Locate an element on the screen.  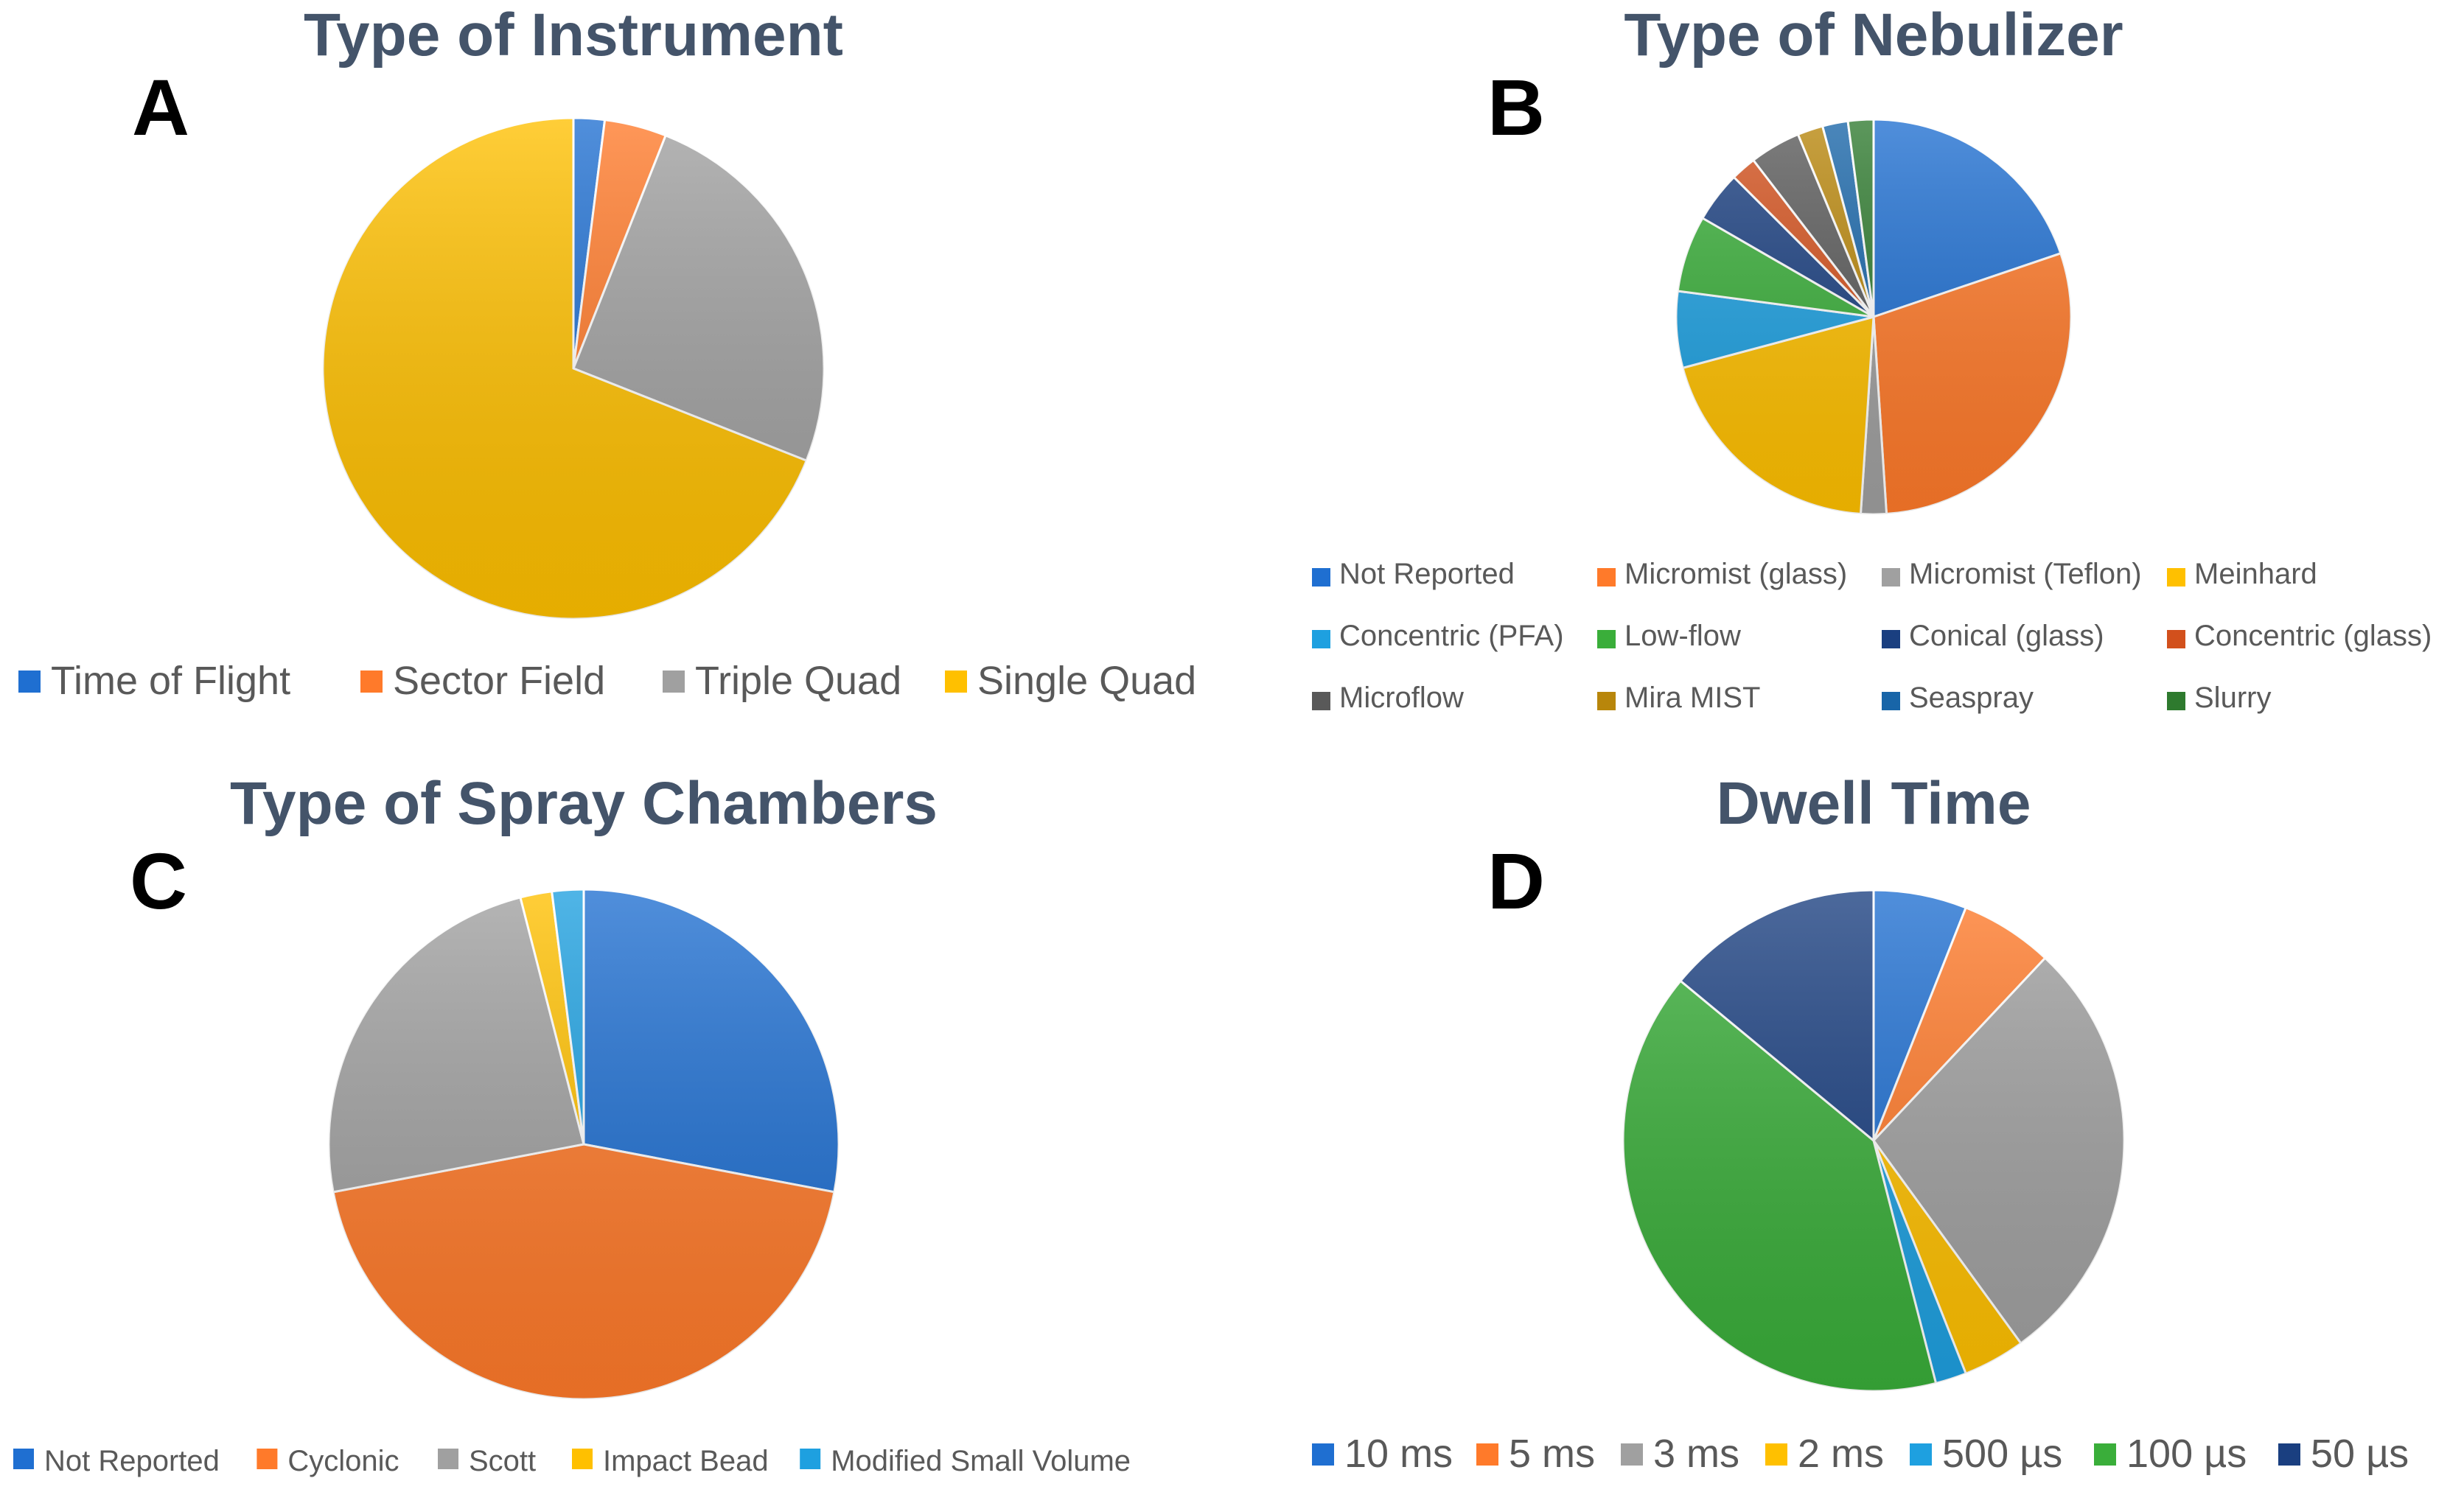
legend-swatch-slurry is located at coordinates (2176, 701).